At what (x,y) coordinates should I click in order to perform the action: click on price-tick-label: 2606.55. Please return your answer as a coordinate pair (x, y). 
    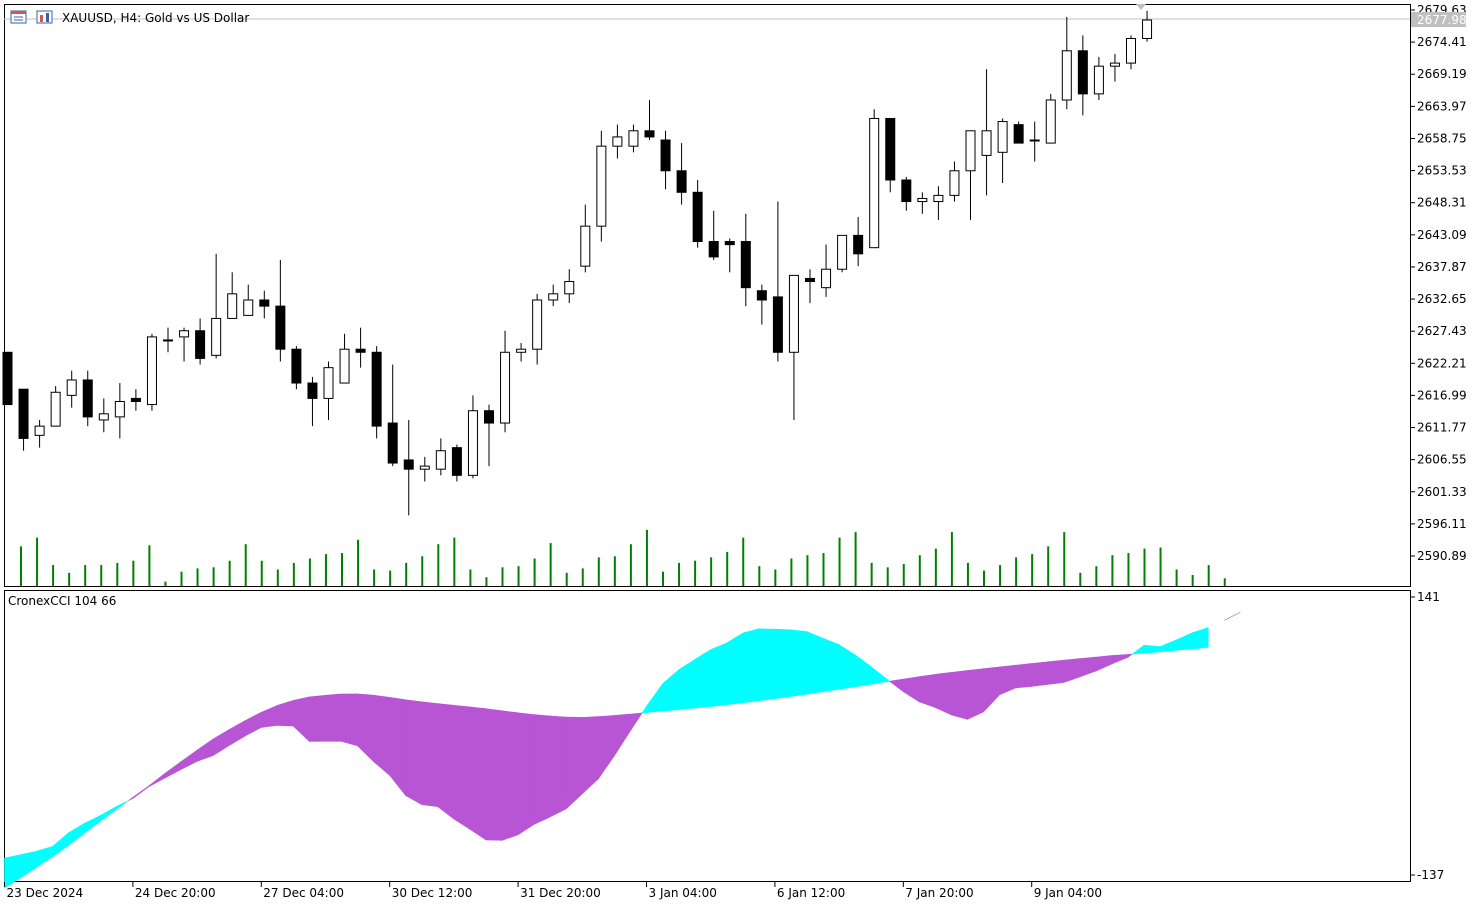
    Looking at the image, I should click on (1442, 460).